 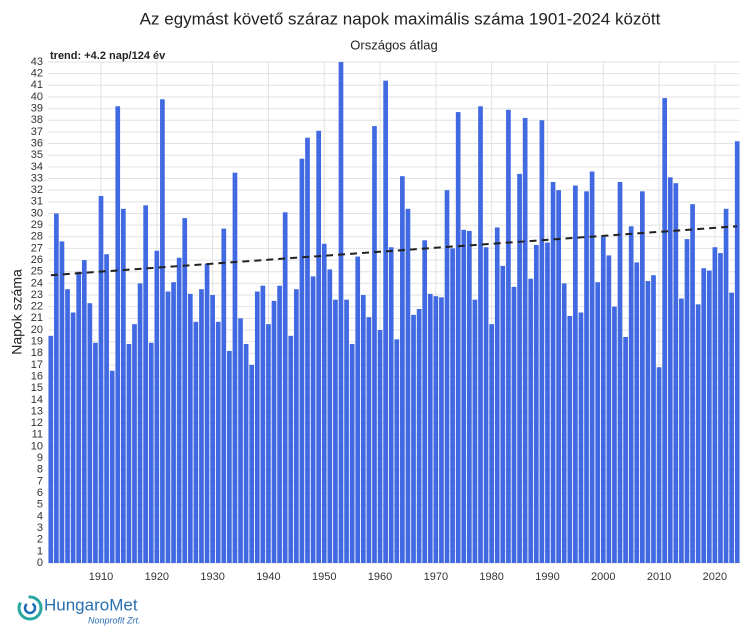 I want to click on y-tick-label: 16, so click(x=37, y=376).